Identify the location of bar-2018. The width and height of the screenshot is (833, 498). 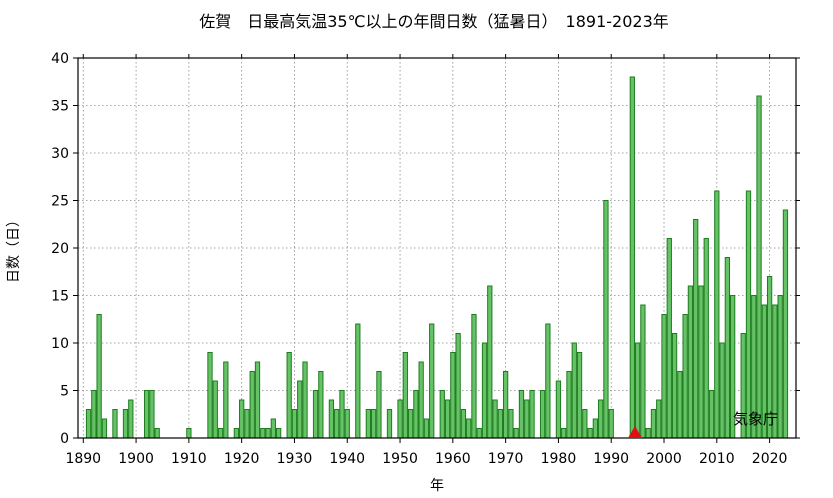
(759, 267).